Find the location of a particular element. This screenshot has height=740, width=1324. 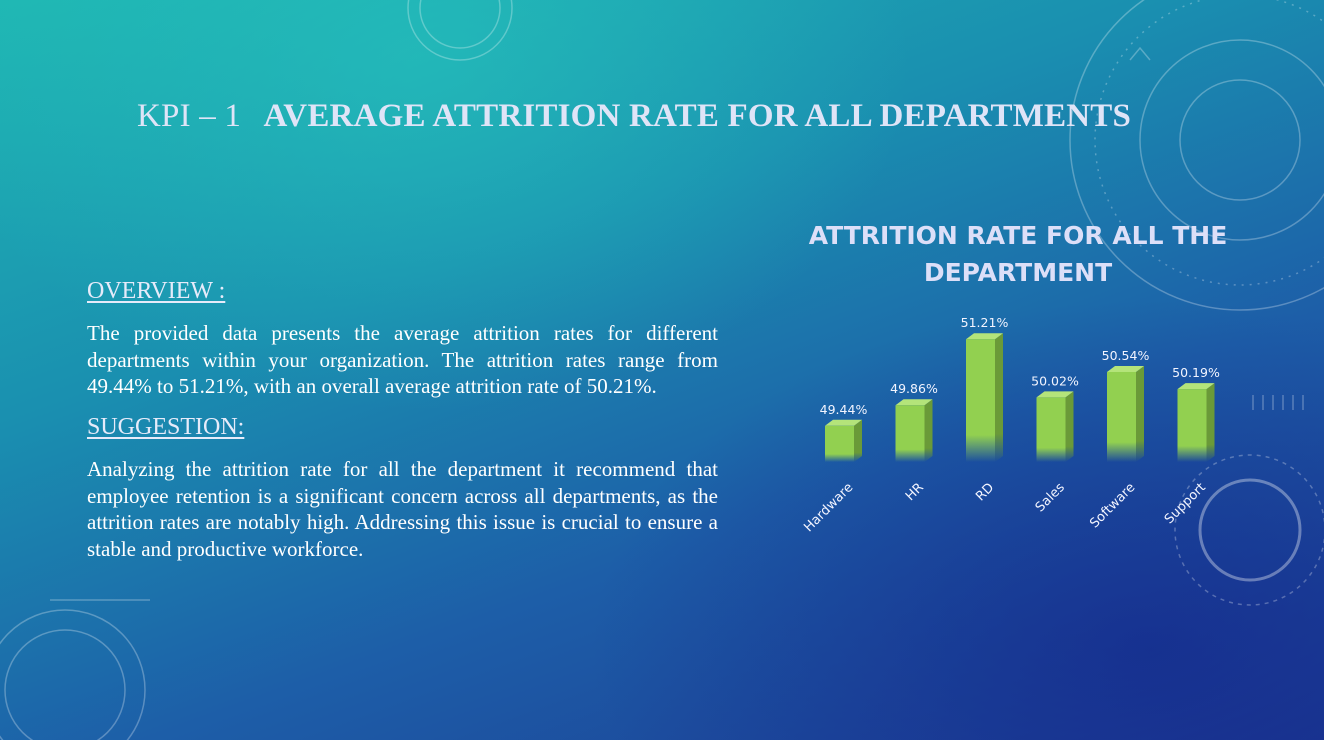

tick-label: Software is located at coordinates (1112, 505).